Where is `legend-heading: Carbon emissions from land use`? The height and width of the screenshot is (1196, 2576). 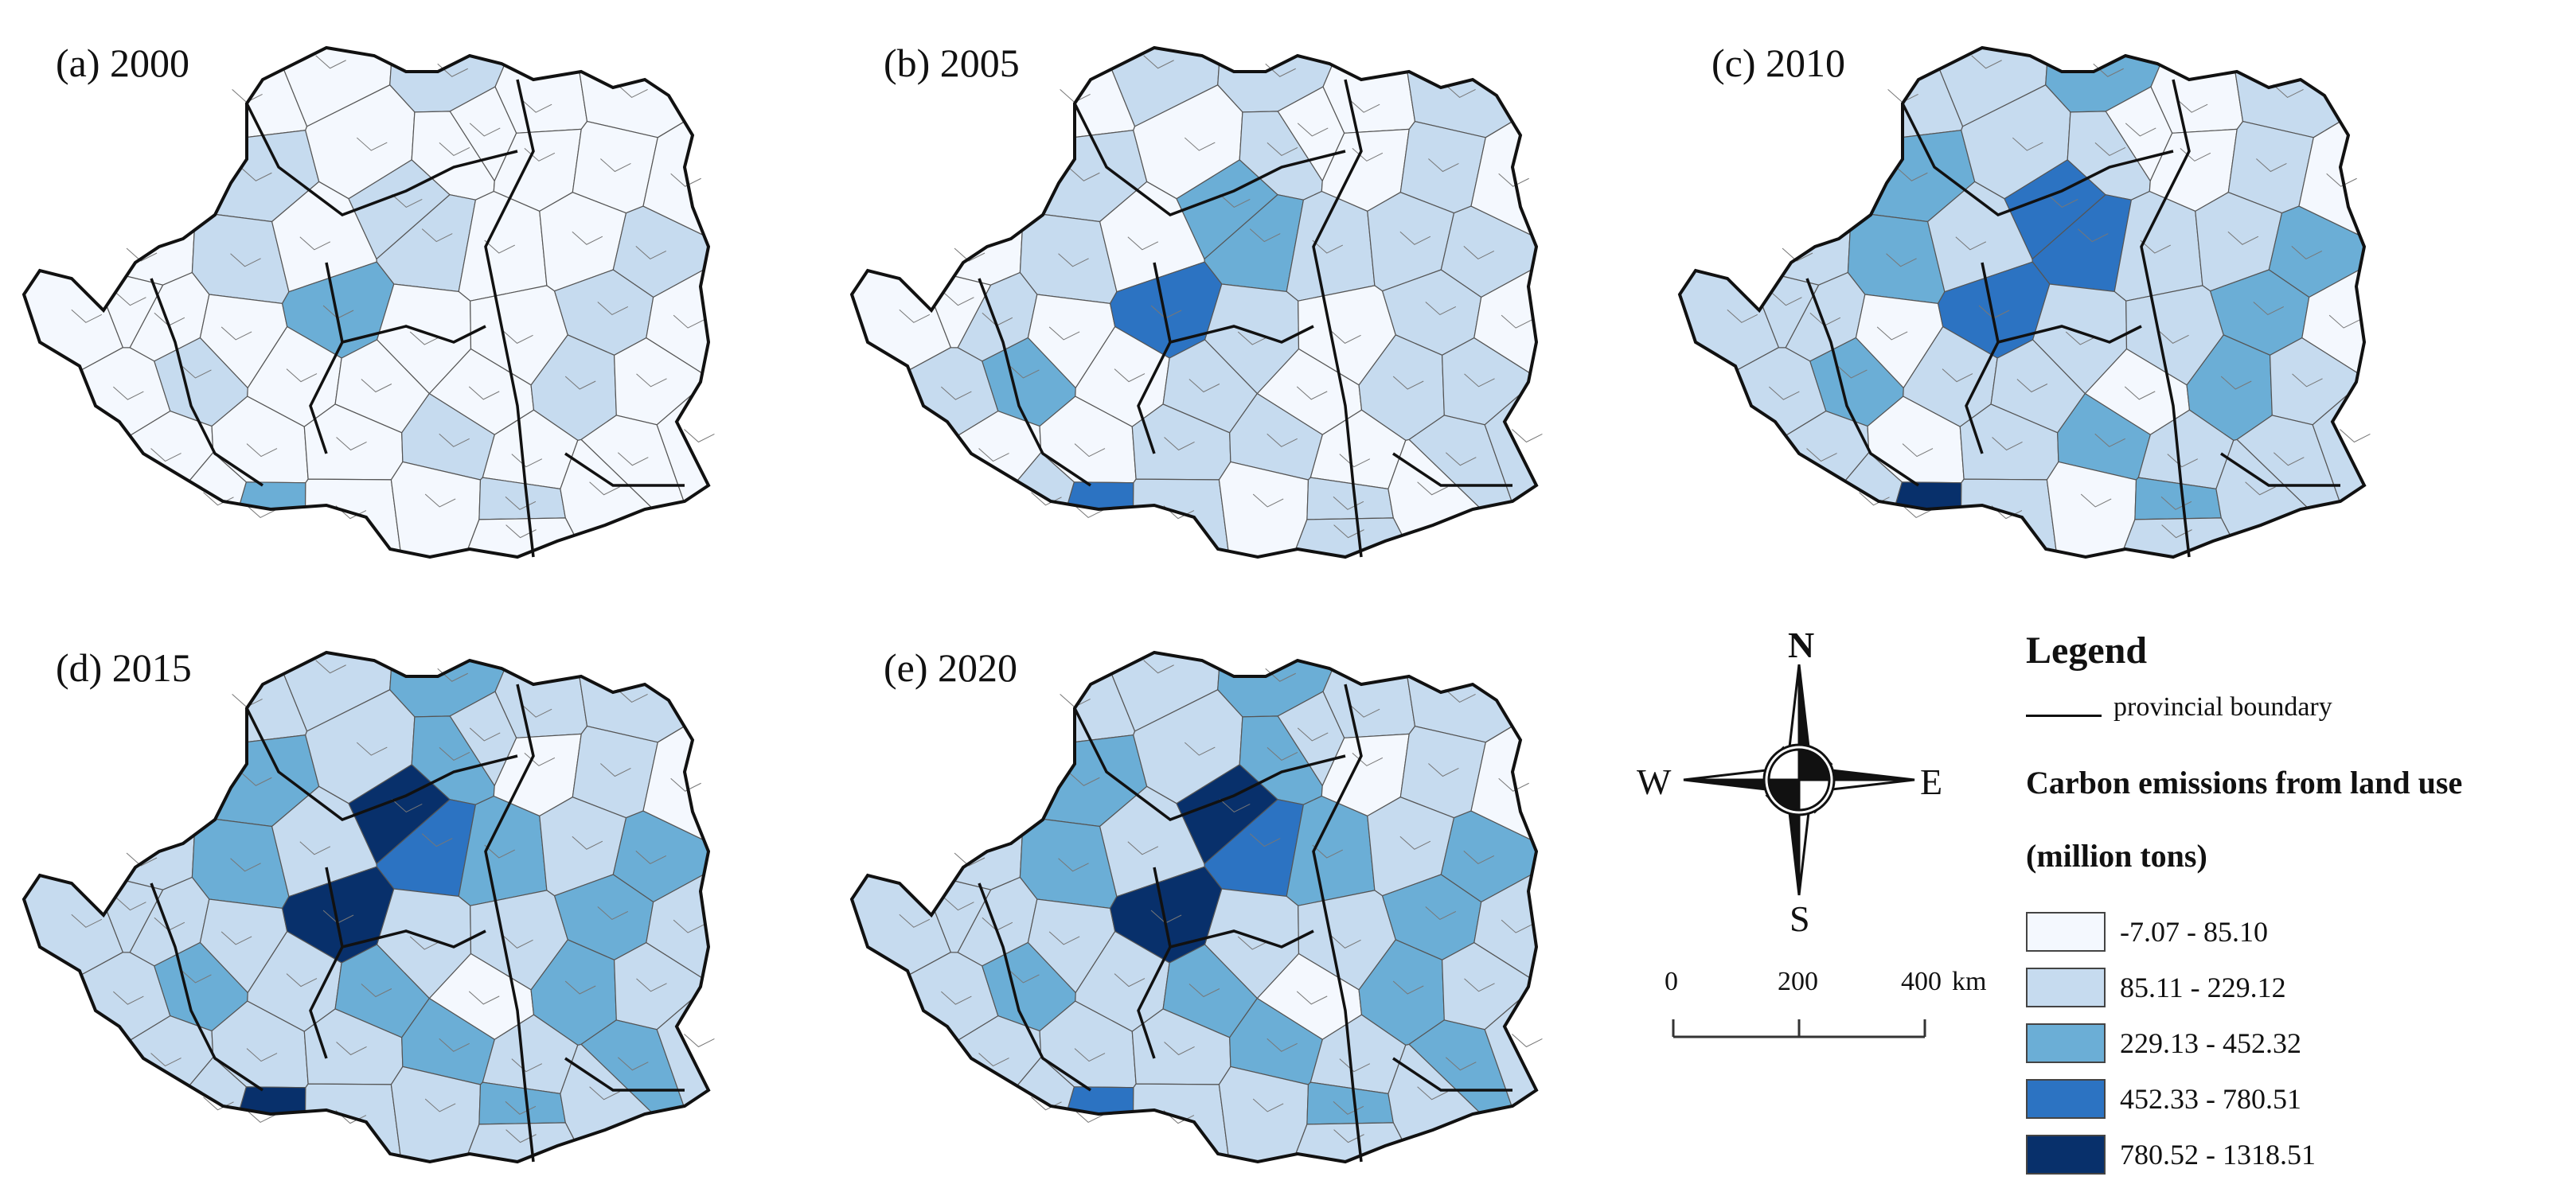 legend-heading: Carbon emissions from land use is located at coordinates (2244, 783).